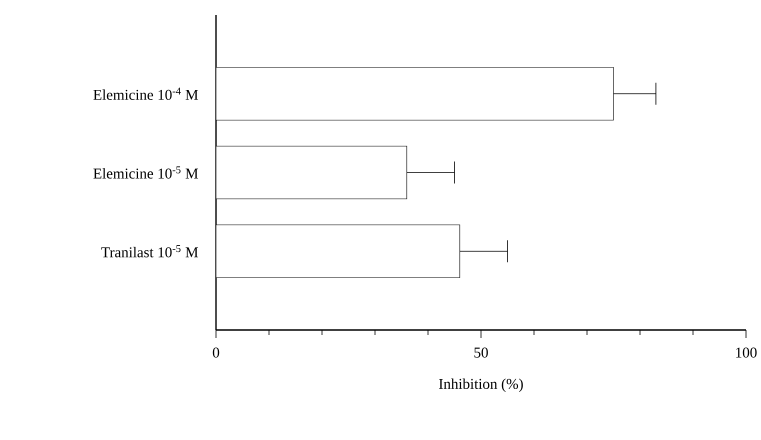 The height and width of the screenshot is (440, 761). I want to click on x-tick-label: 0, so click(216, 353).